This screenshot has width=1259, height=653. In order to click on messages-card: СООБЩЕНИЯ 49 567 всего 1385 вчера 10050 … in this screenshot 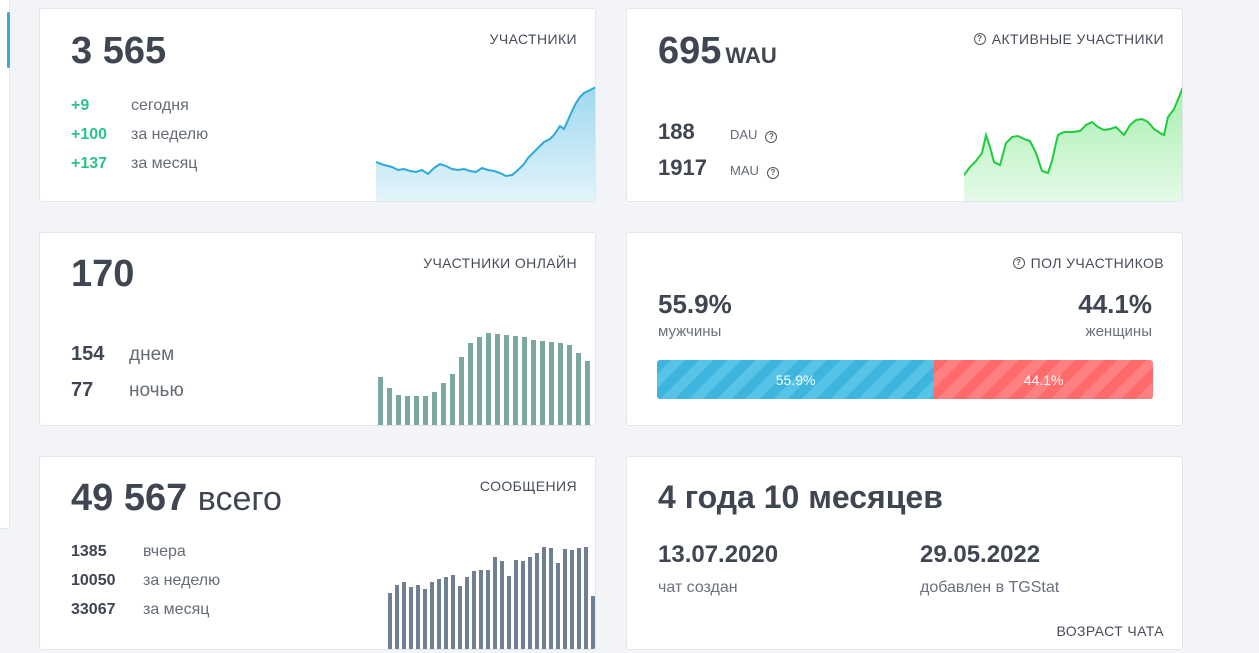, I will do `click(317, 553)`.